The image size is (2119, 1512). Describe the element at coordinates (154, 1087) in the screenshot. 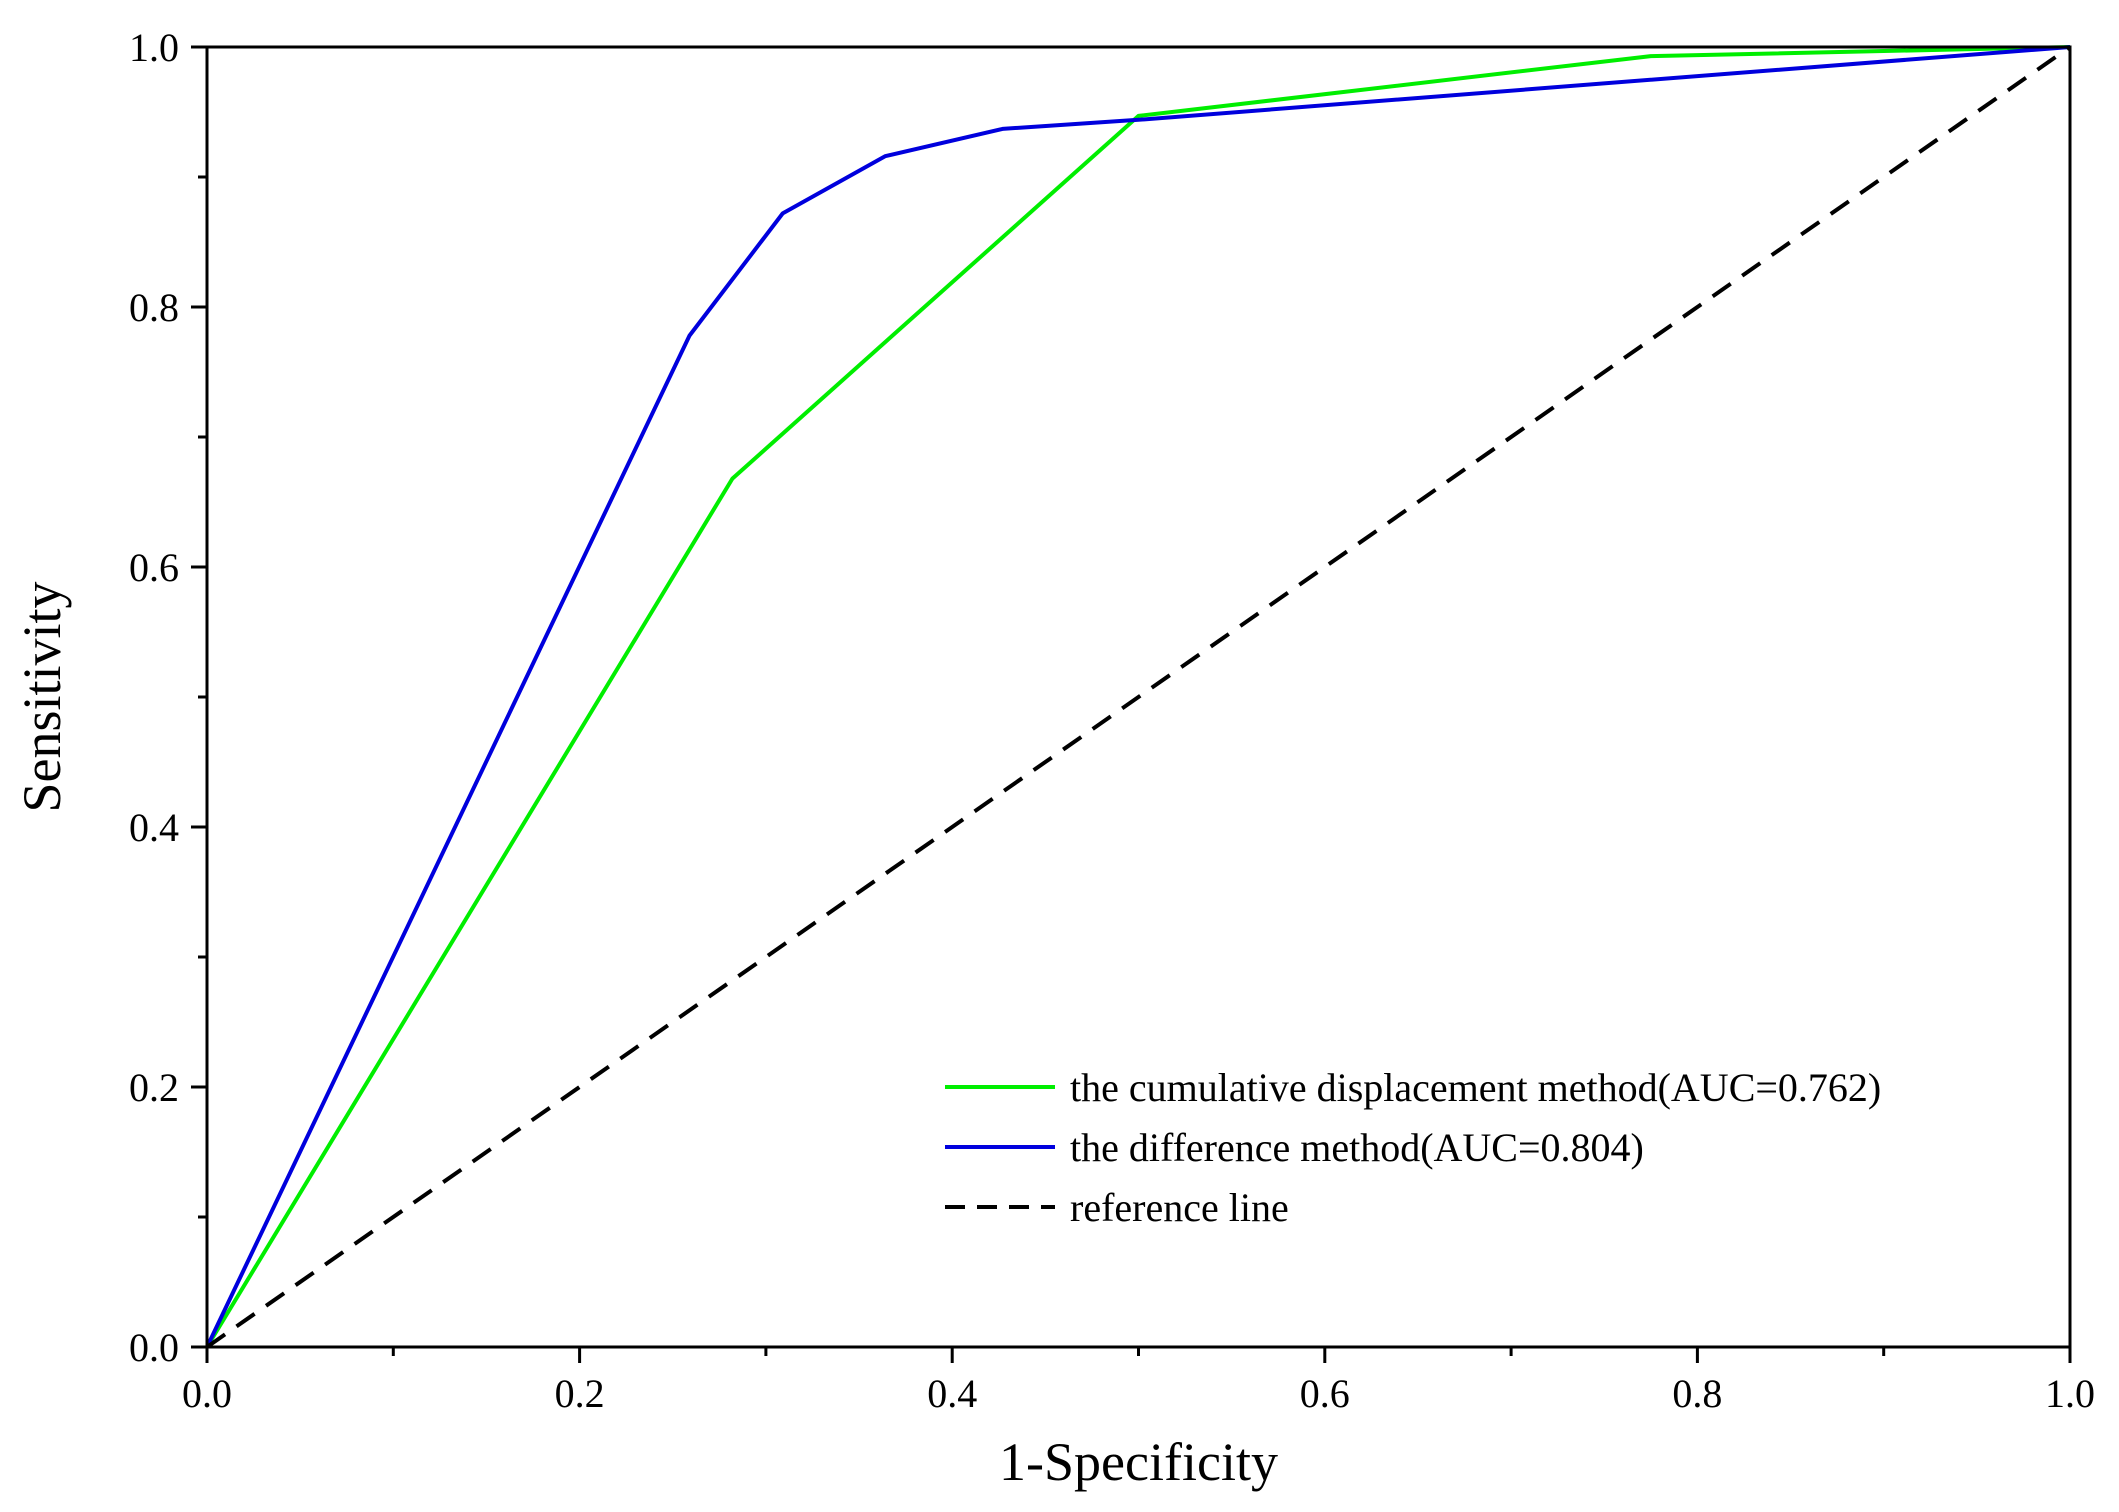

I see `y-tick-label: 0.2` at that location.